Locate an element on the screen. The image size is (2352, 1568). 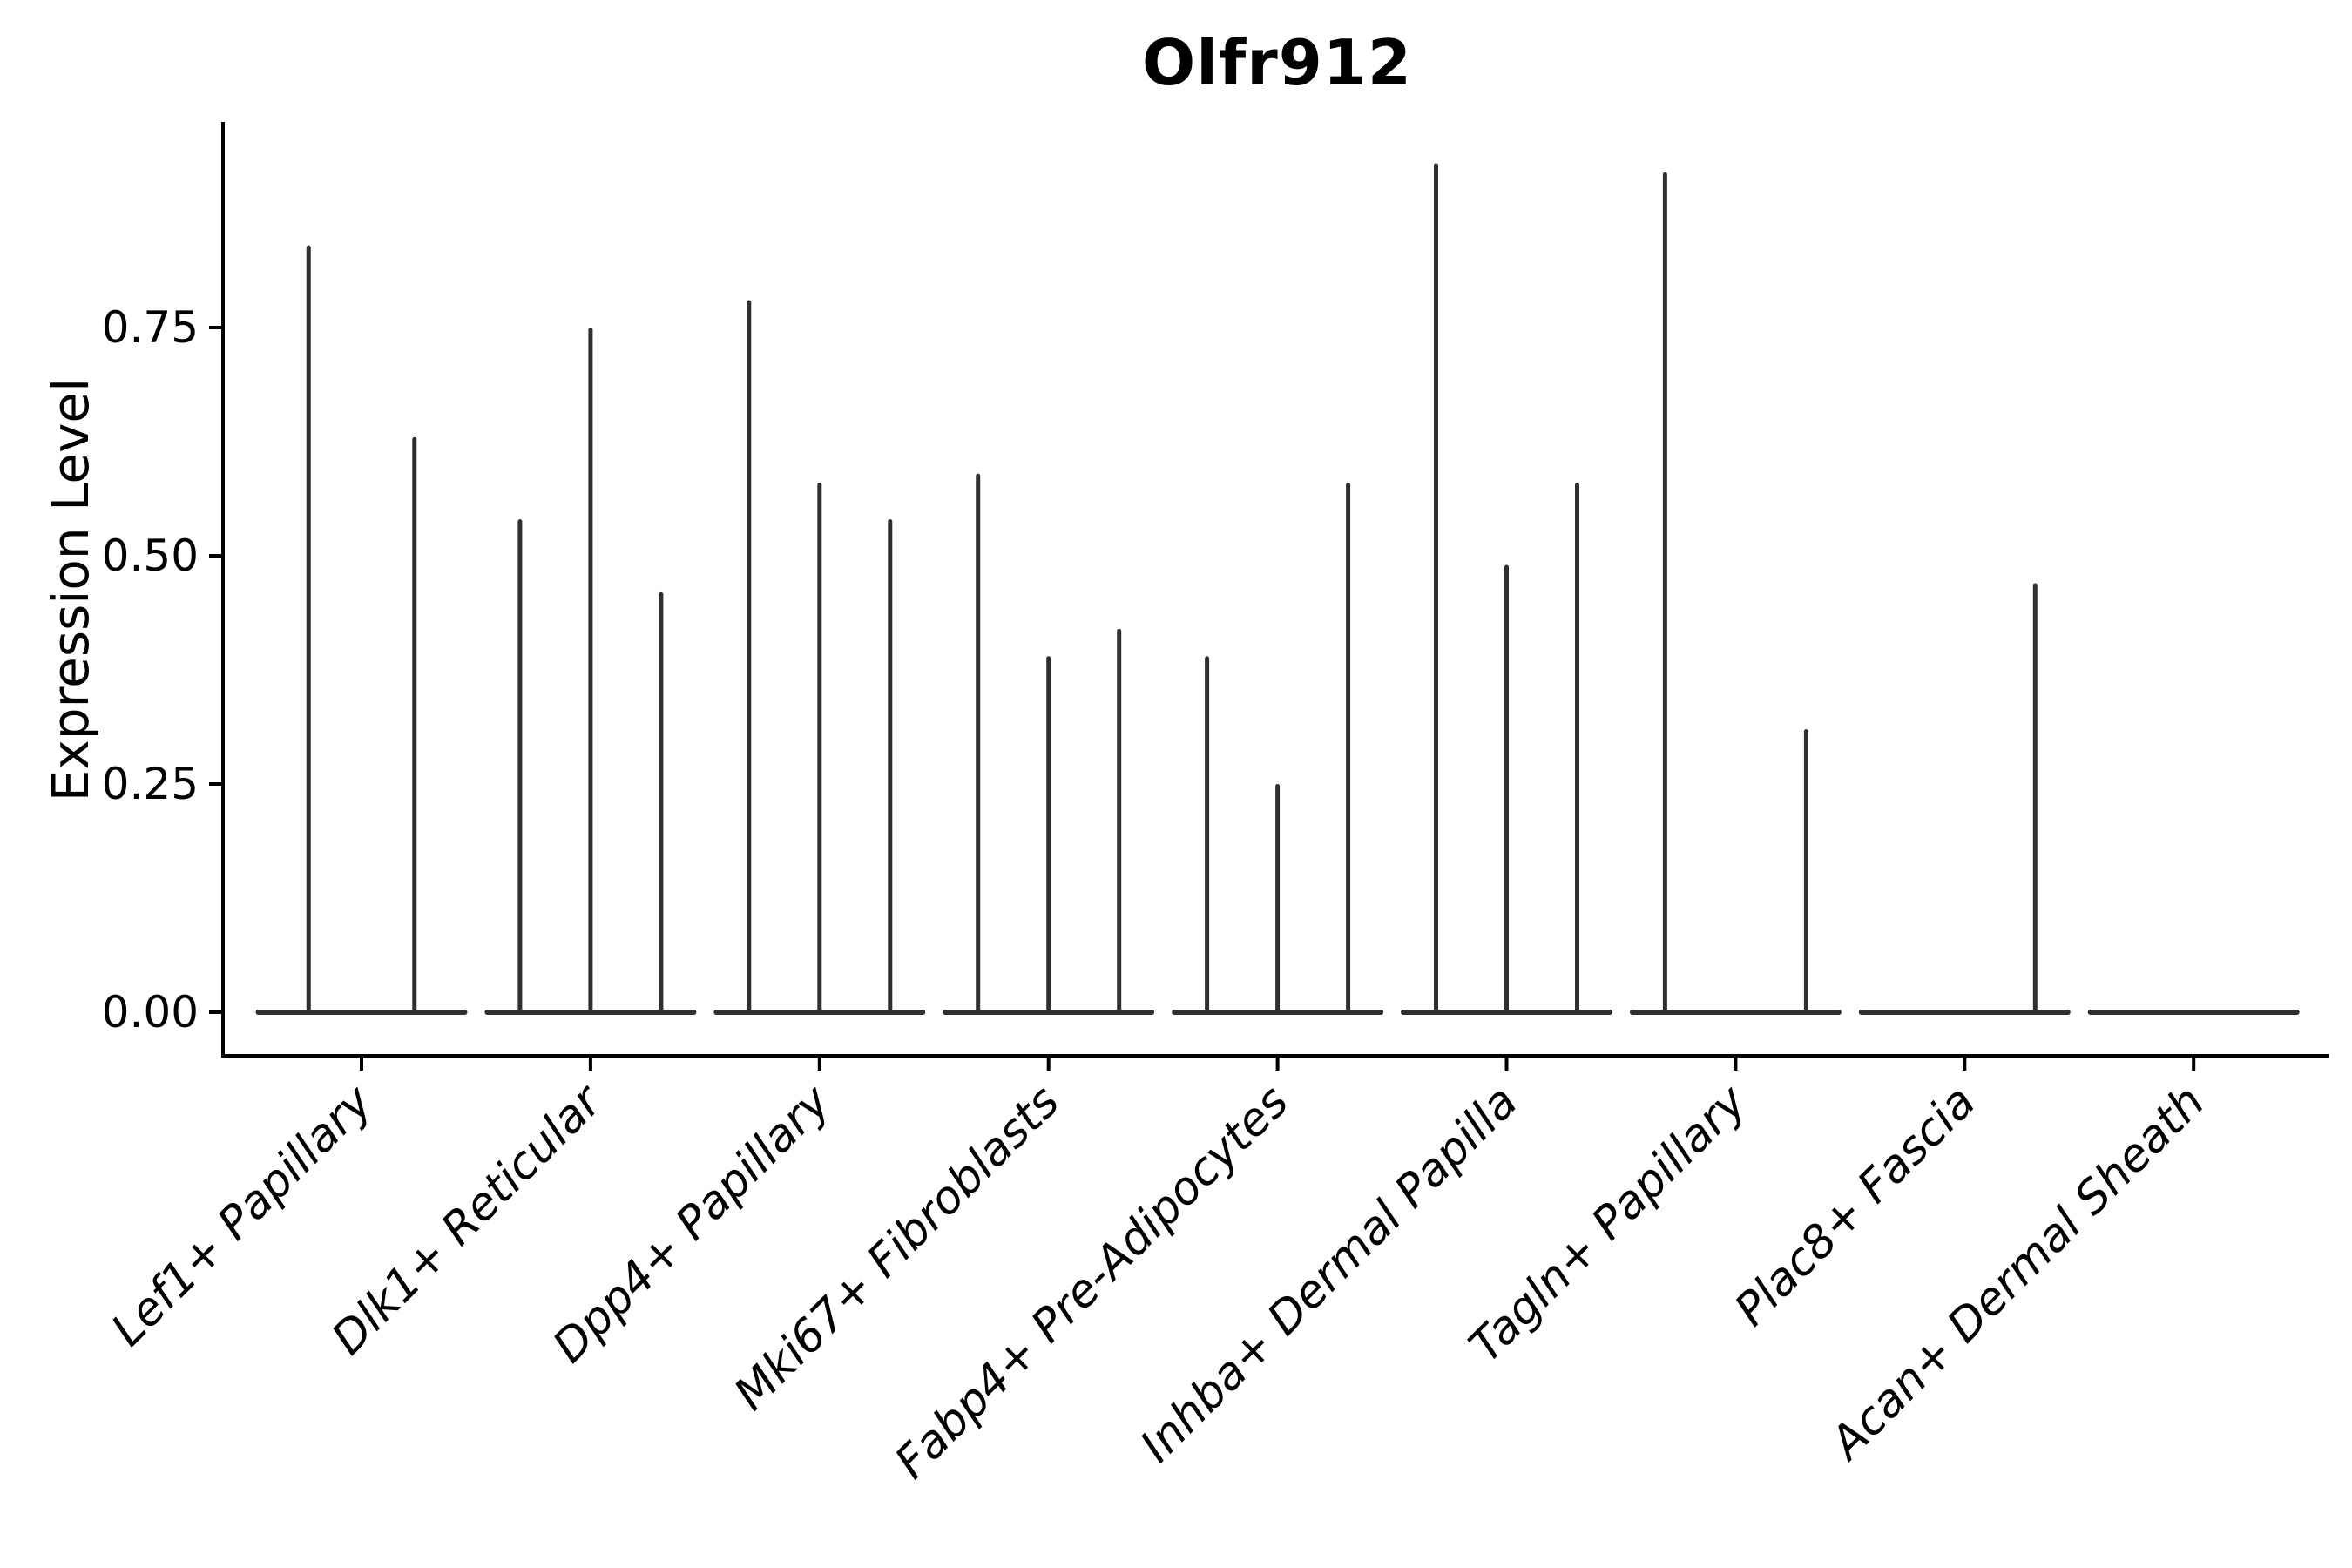
chart-title: Olfr912 is located at coordinates (1276, 62).